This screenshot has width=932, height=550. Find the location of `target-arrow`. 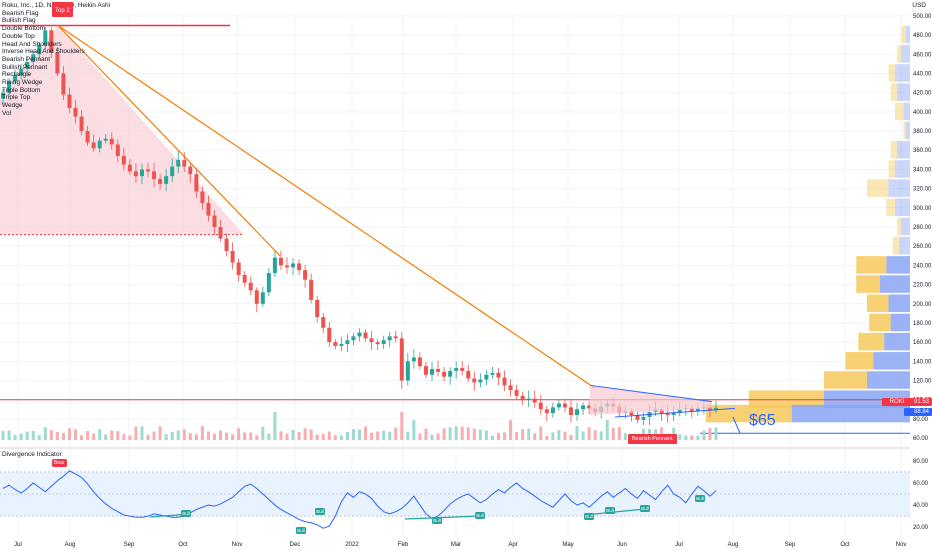

target-arrow is located at coordinates (736, 425).